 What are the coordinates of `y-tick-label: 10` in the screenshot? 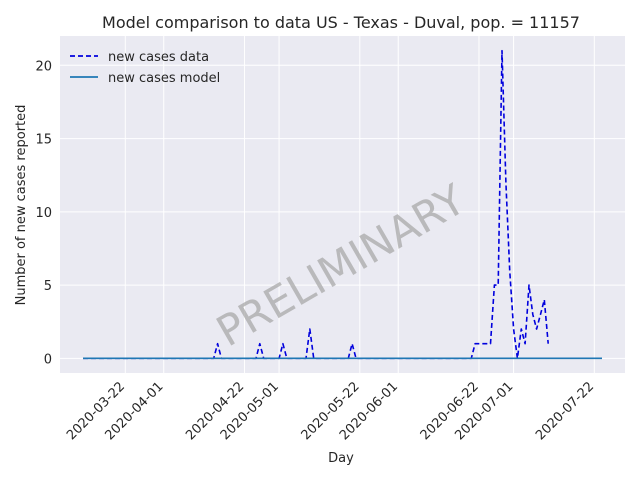 It's located at (43, 213).